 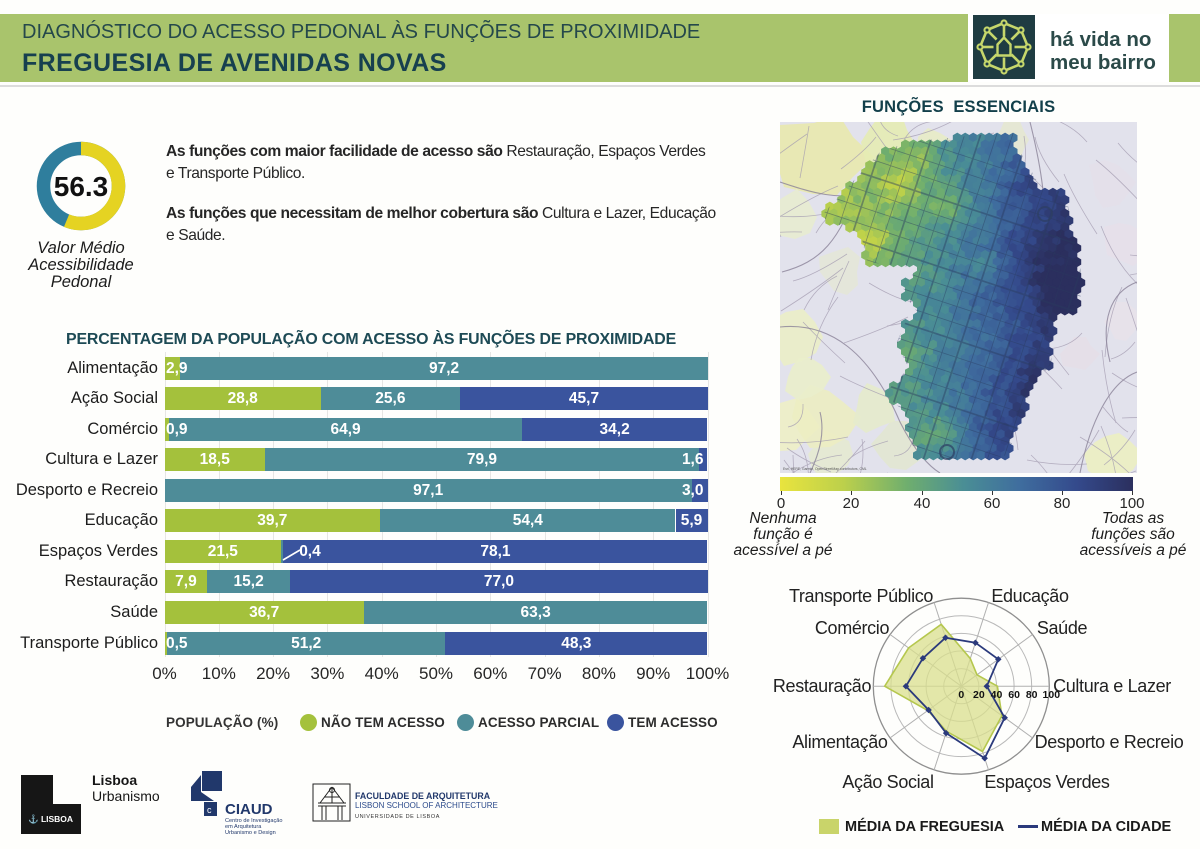 What do you see at coordinates (1052, 695) in the screenshot?
I see `svg-text: 100` at bounding box center [1052, 695].